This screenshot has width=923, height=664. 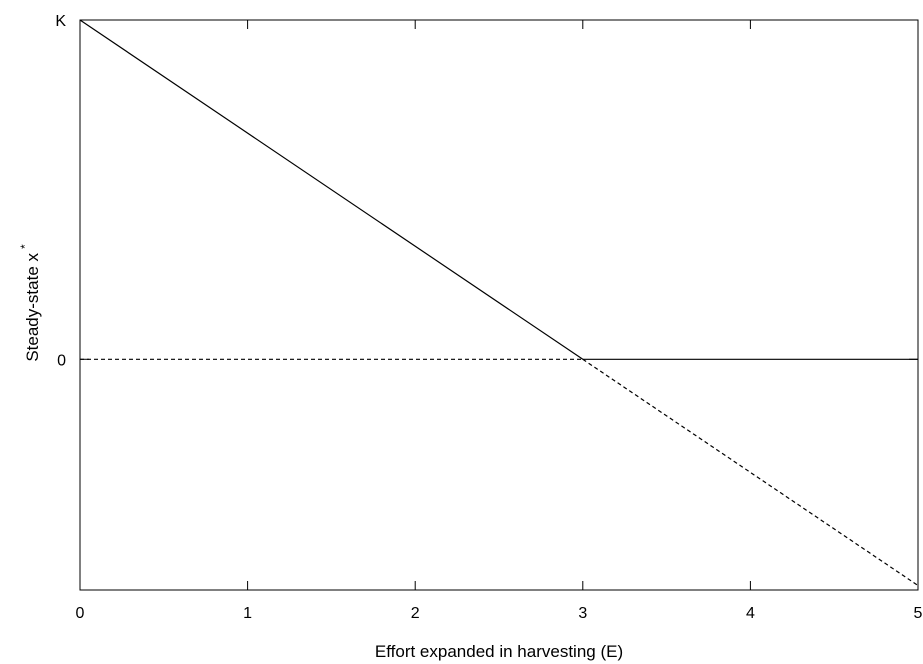 I want to click on y-tick-label: K, so click(x=60, y=21).